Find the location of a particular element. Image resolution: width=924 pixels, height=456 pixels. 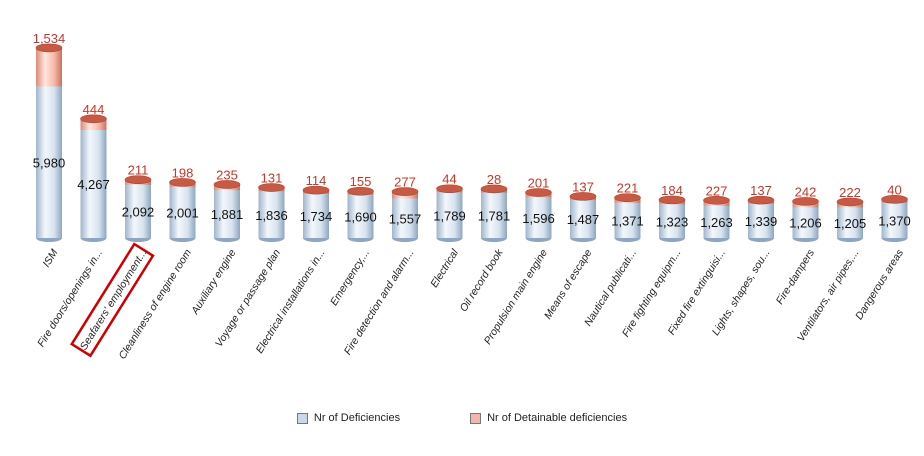

data-label-deficiencies: 1,596 is located at coordinates (538, 218).